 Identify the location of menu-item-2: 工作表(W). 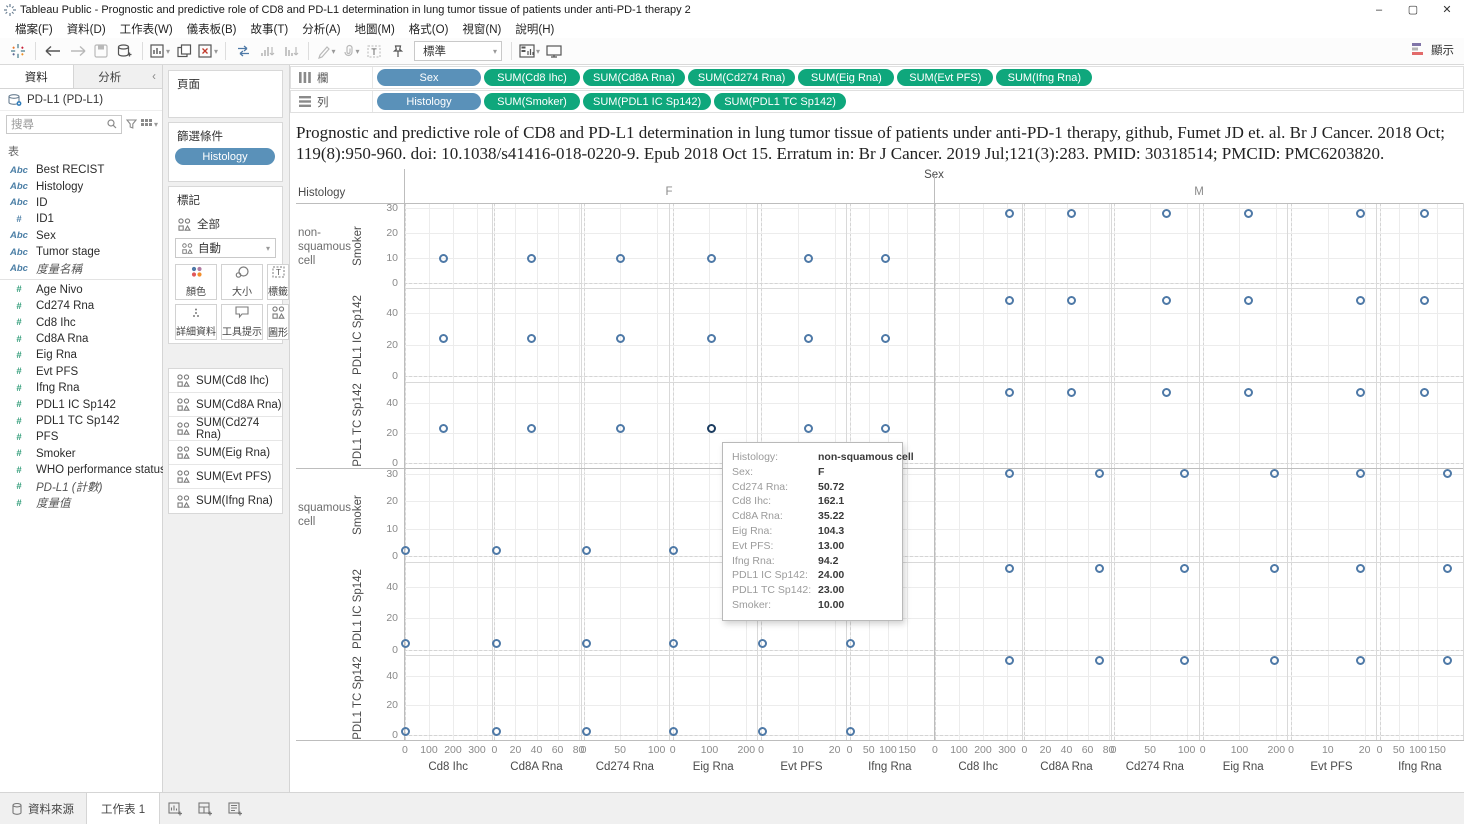
(146, 29).